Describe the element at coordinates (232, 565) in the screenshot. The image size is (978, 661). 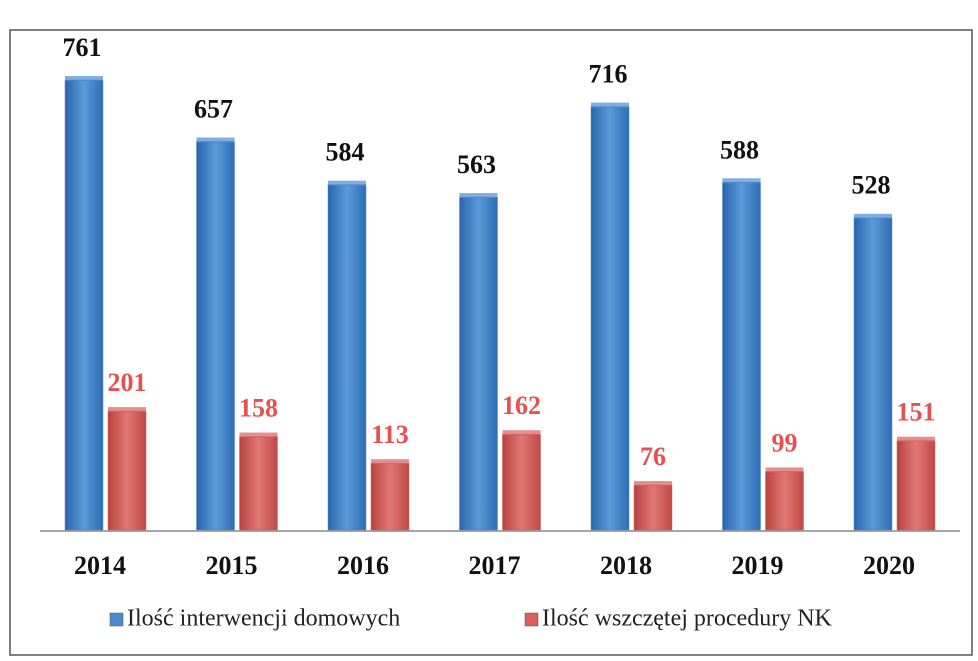
I see `x-tick-label: 2015` at that location.